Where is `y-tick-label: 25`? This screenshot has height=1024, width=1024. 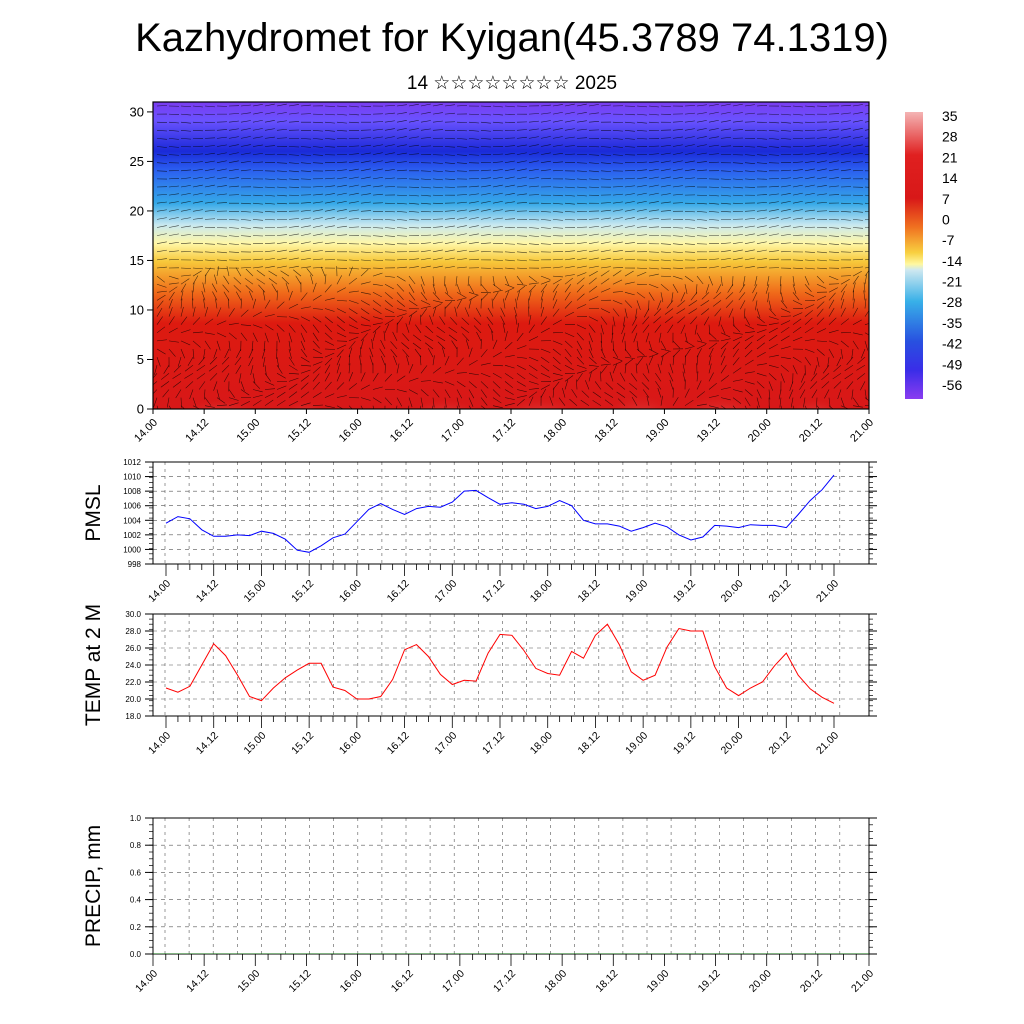
y-tick-label: 25 is located at coordinates (137, 161).